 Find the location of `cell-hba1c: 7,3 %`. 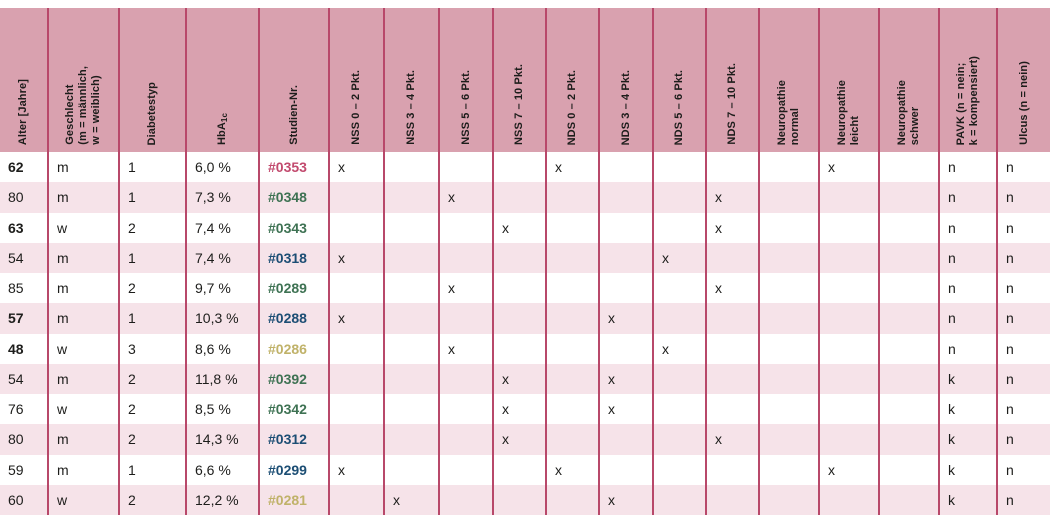

cell-hba1c: 7,3 % is located at coordinates (221, 197).